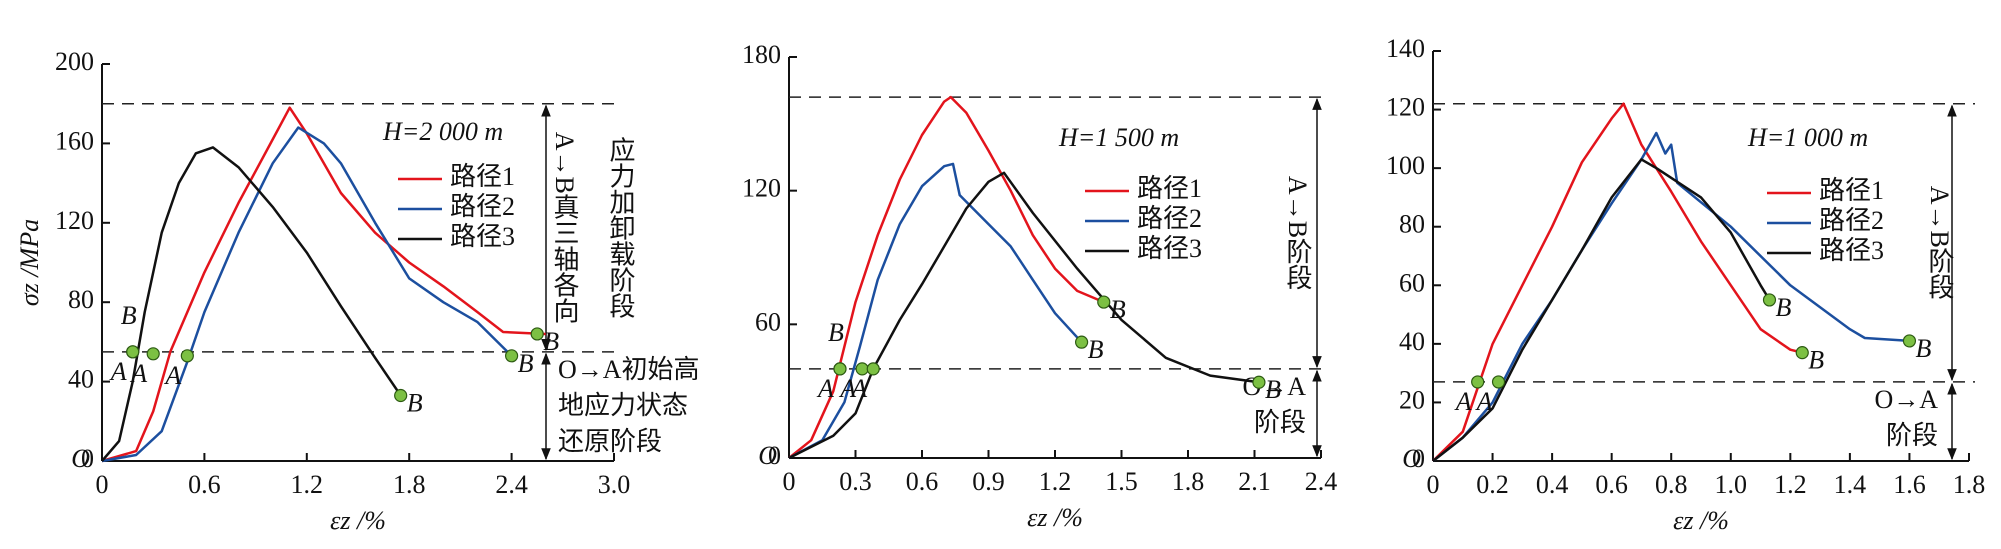 This screenshot has width=2001, height=549. What do you see at coordinates (620, 228) in the screenshot?
I see `stage-label: 应力加卸载阶段` at bounding box center [620, 228].